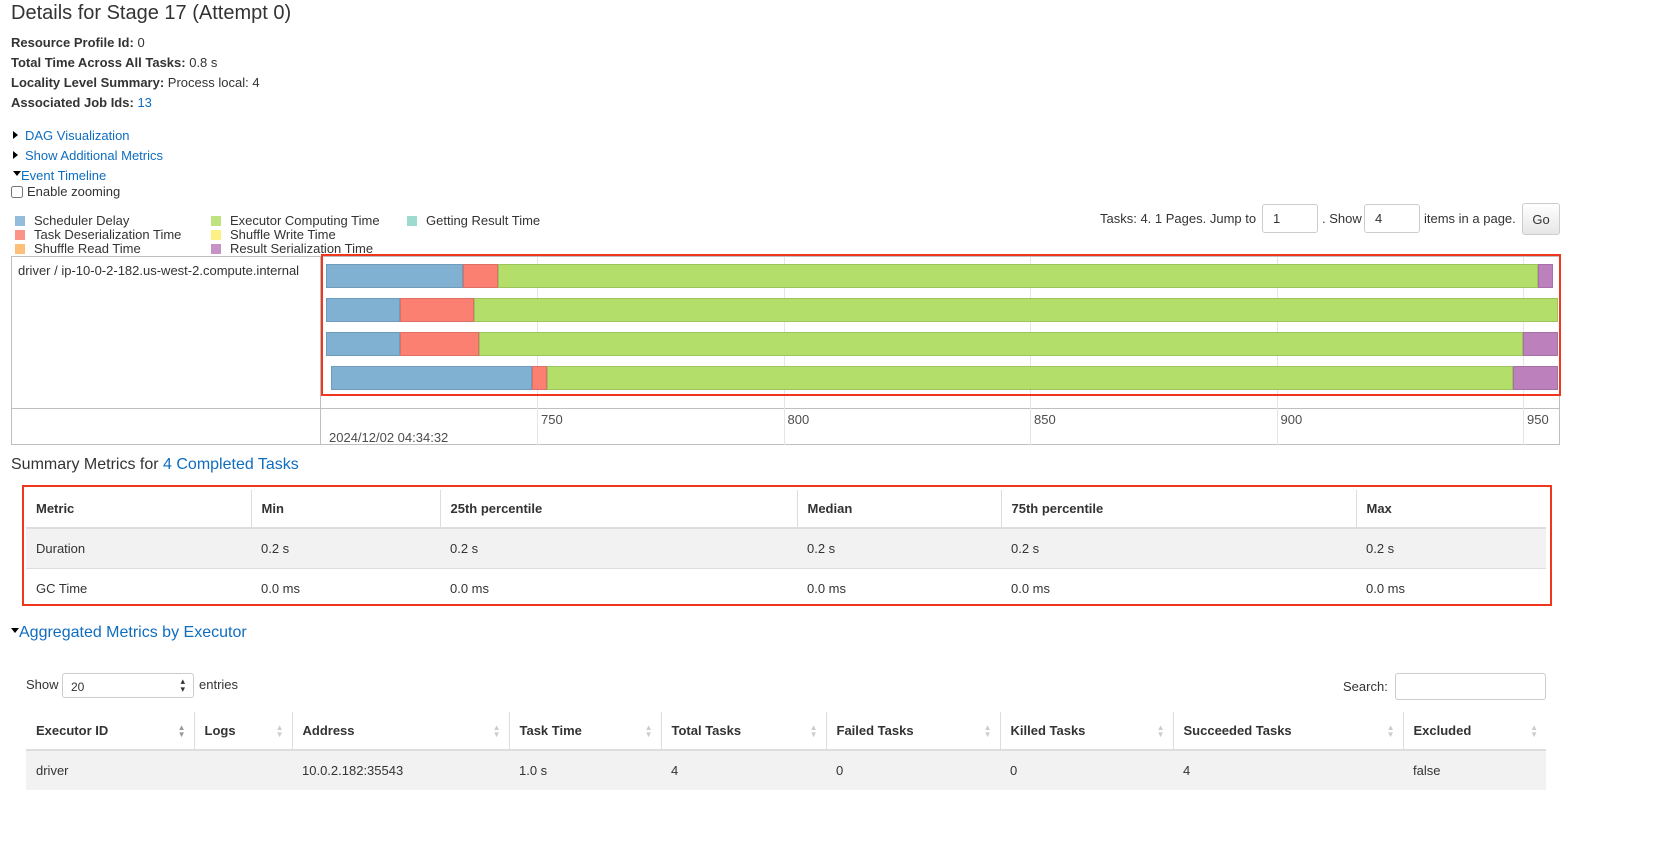 This screenshot has width=1680, height=853. What do you see at coordinates (110, 769) in the screenshot?
I see `table-cell: driver` at bounding box center [110, 769].